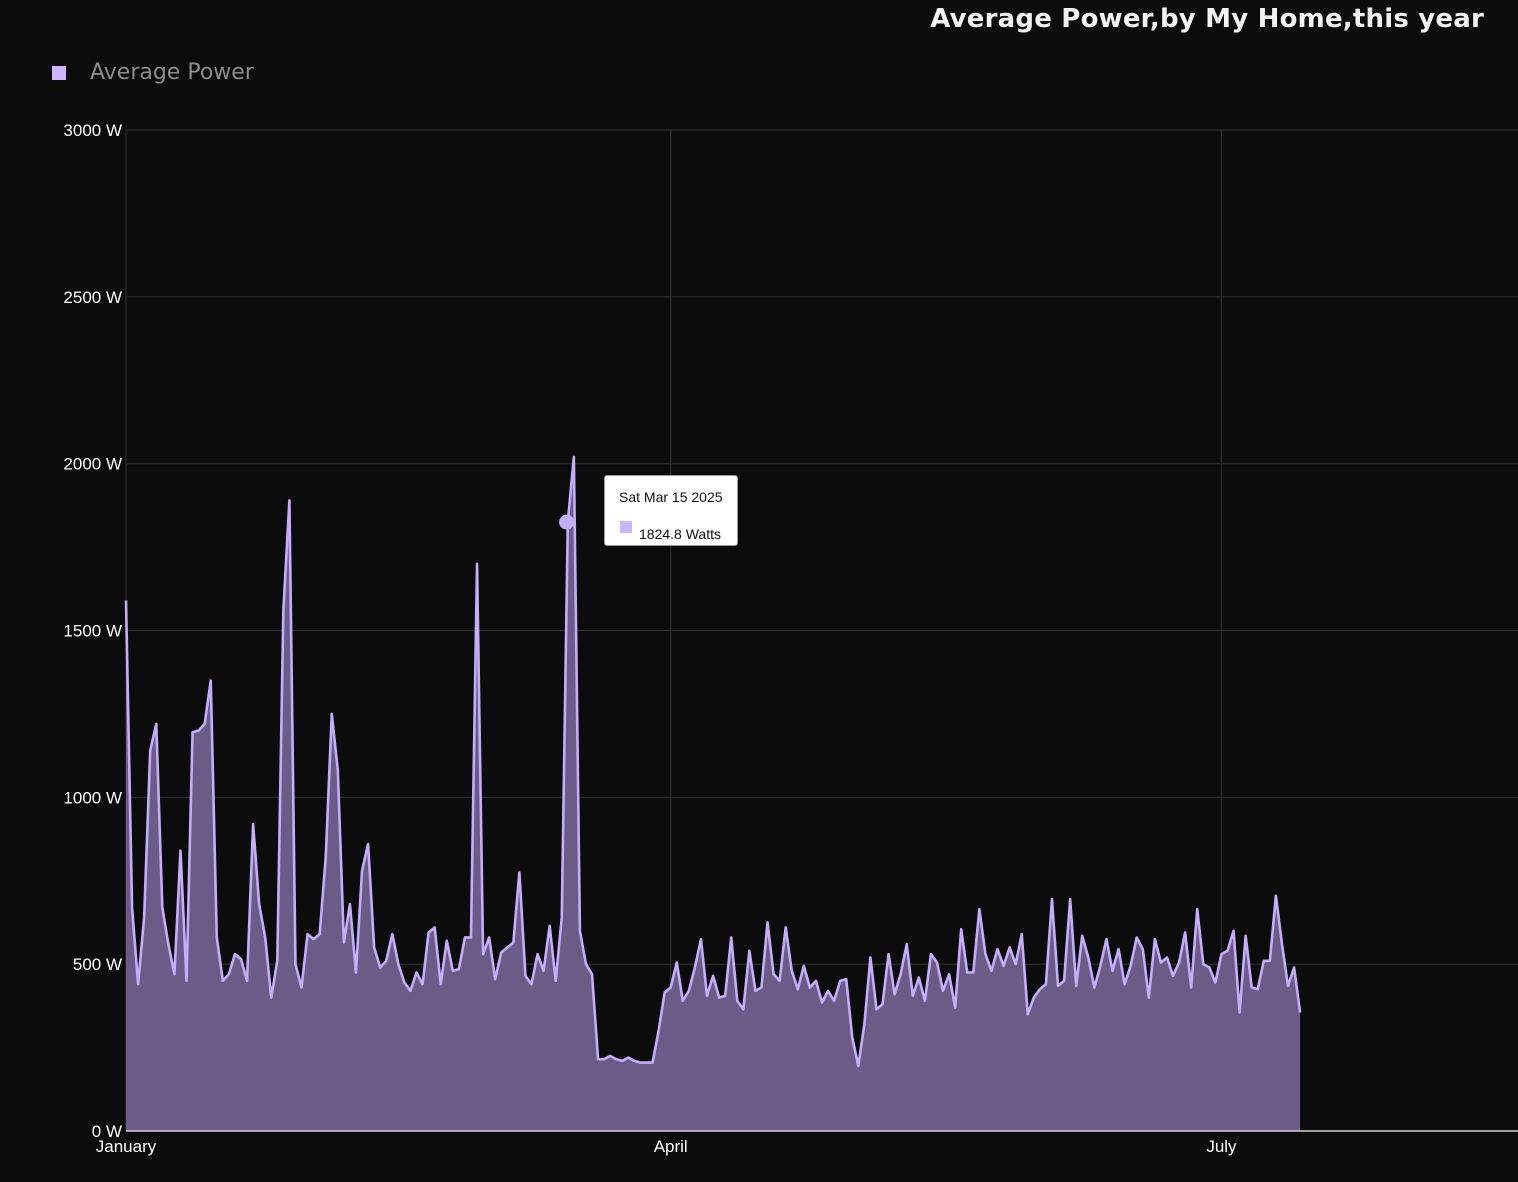 The image size is (1518, 1182). I want to click on tooltip-value: 1824.8 Watts, so click(680, 534).